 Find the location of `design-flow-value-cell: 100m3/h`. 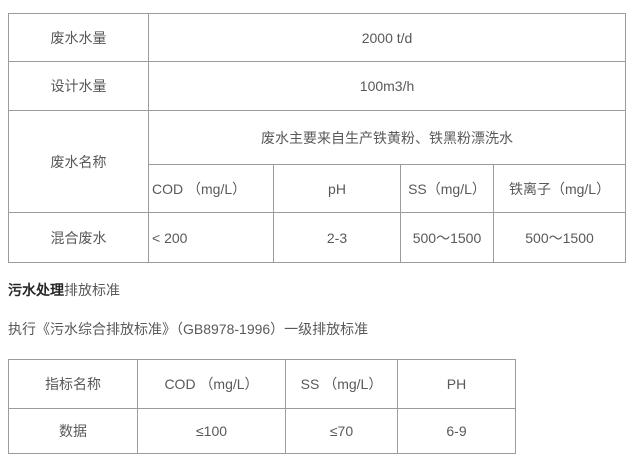

design-flow-value-cell: 100m3/h is located at coordinates (387, 86).